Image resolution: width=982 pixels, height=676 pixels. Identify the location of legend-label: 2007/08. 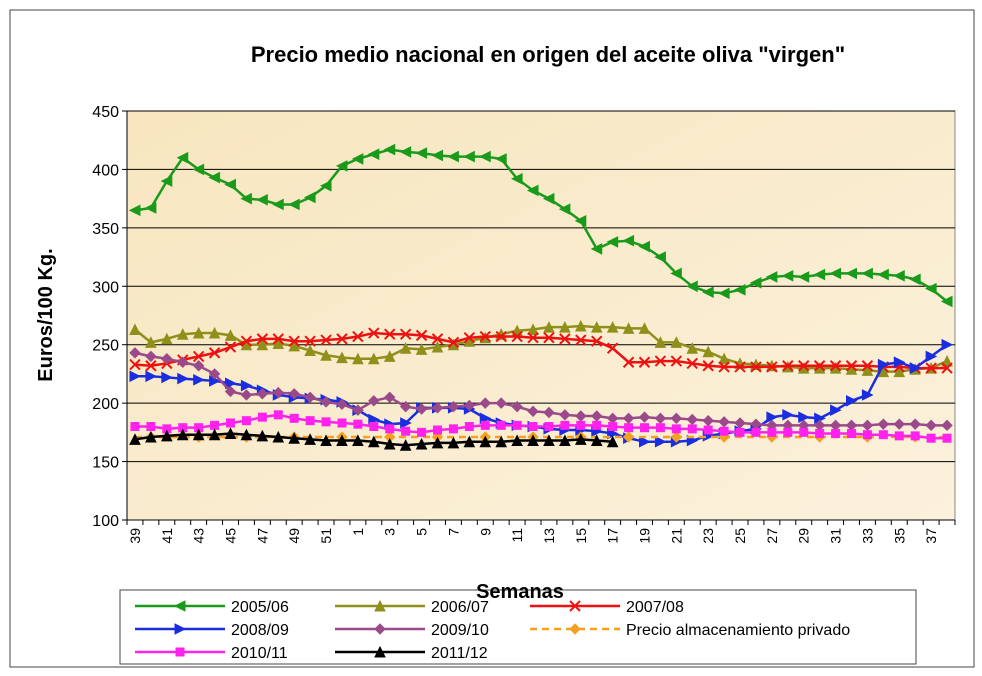
(655, 607).